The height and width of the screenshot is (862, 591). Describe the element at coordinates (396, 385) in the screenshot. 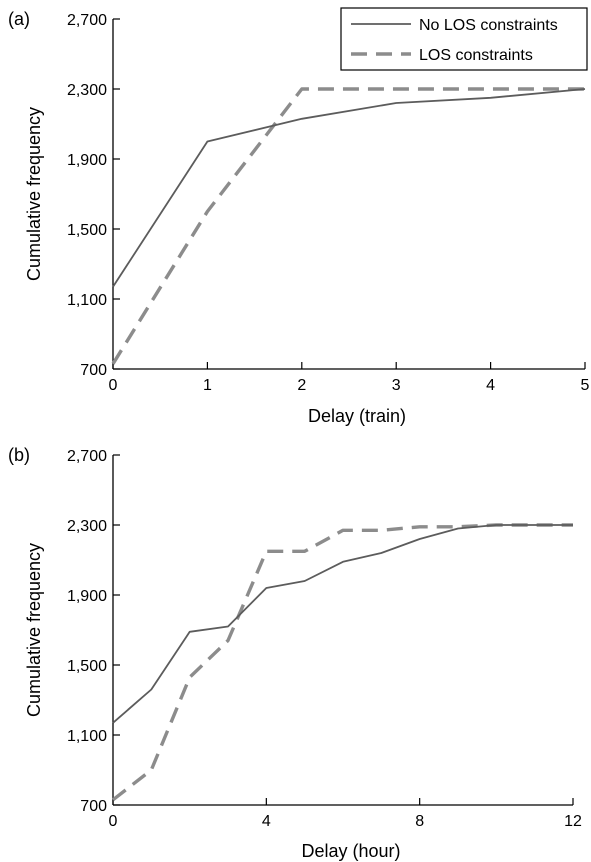

I see `x-tick-label: 3` at that location.